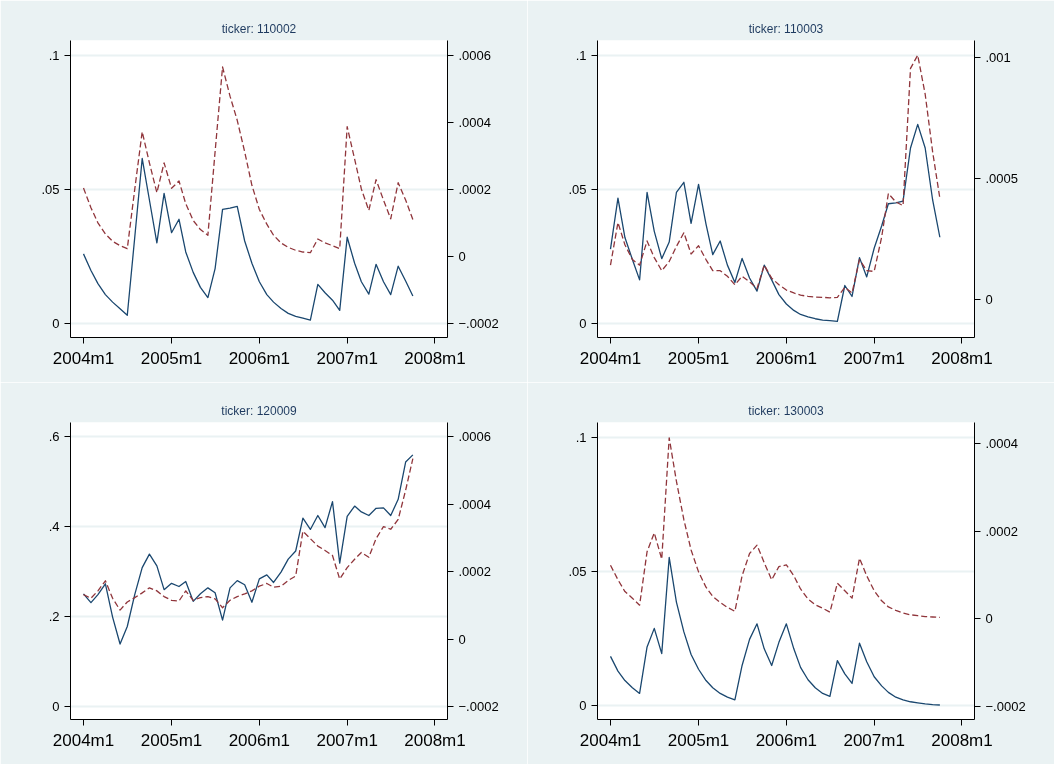 Image resolution: width=1054 pixels, height=765 pixels. Describe the element at coordinates (54, 617) in the screenshot. I see `y-tick-label: .2` at that location.